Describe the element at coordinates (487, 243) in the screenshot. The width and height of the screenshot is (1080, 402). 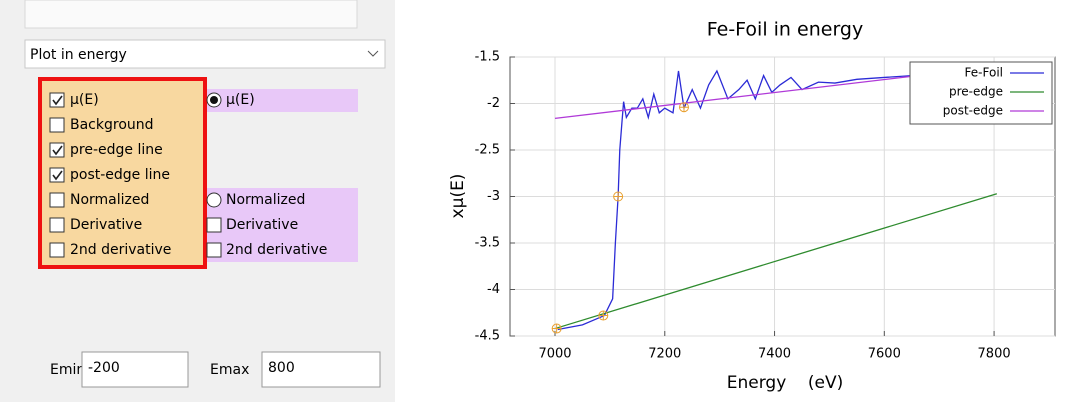
I see `y-tick-label: -3.5` at that location.